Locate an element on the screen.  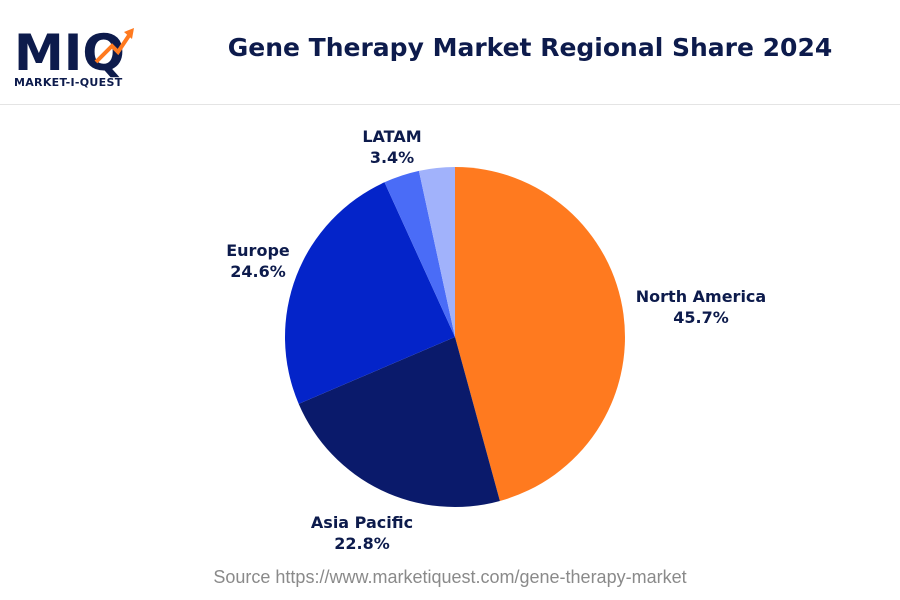
trend-arrow-icon is located at coordinates (113, 48).